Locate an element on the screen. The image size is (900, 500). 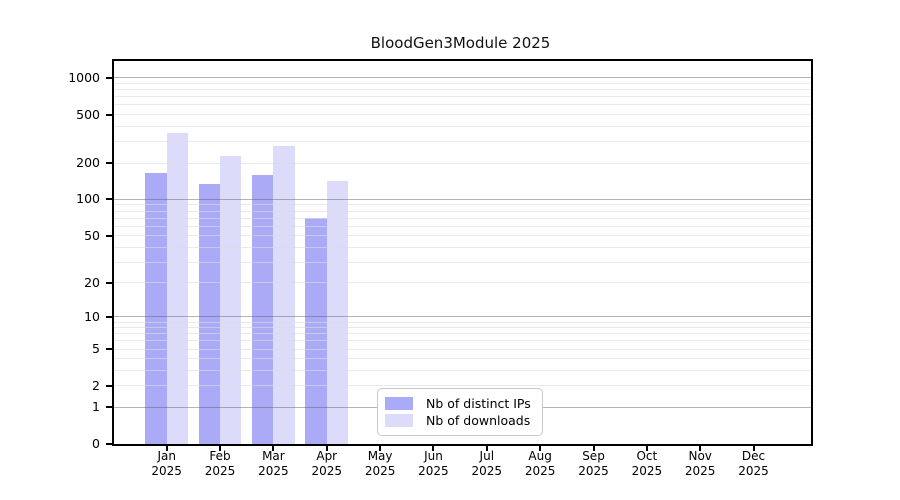
x-tick-label-jul-2025: Jul 2025 is located at coordinates (487, 464).